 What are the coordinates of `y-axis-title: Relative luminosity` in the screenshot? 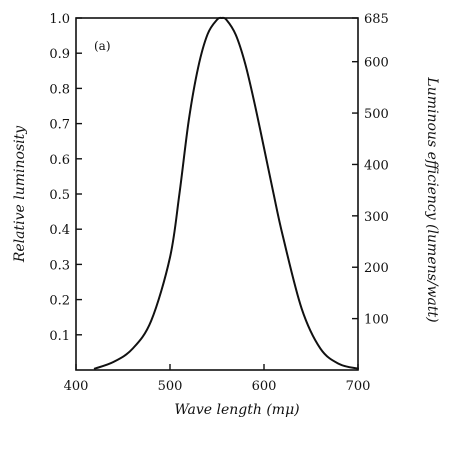 It's located at (20, 194).